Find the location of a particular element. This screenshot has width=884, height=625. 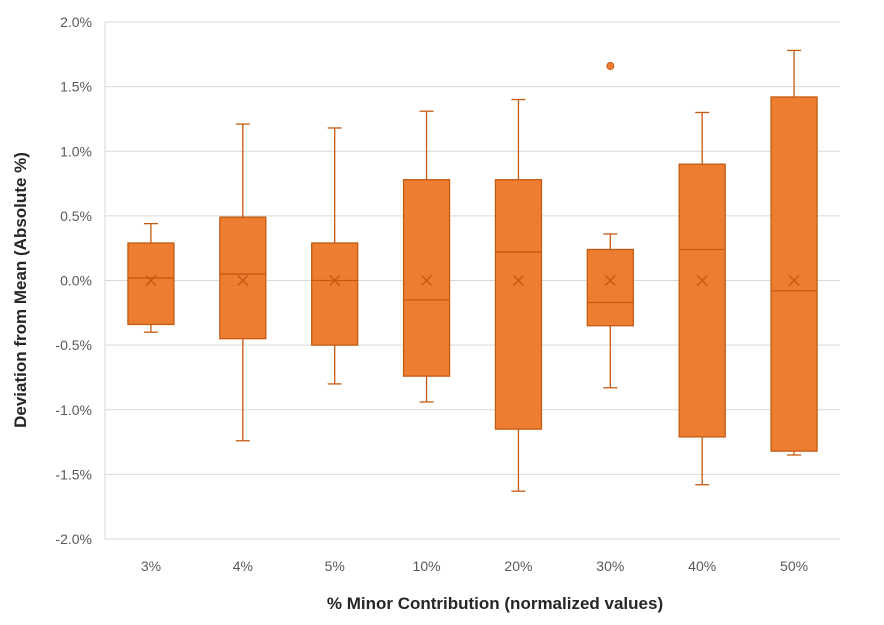

x-tick-label: 50% is located at coordinates (794, 566).